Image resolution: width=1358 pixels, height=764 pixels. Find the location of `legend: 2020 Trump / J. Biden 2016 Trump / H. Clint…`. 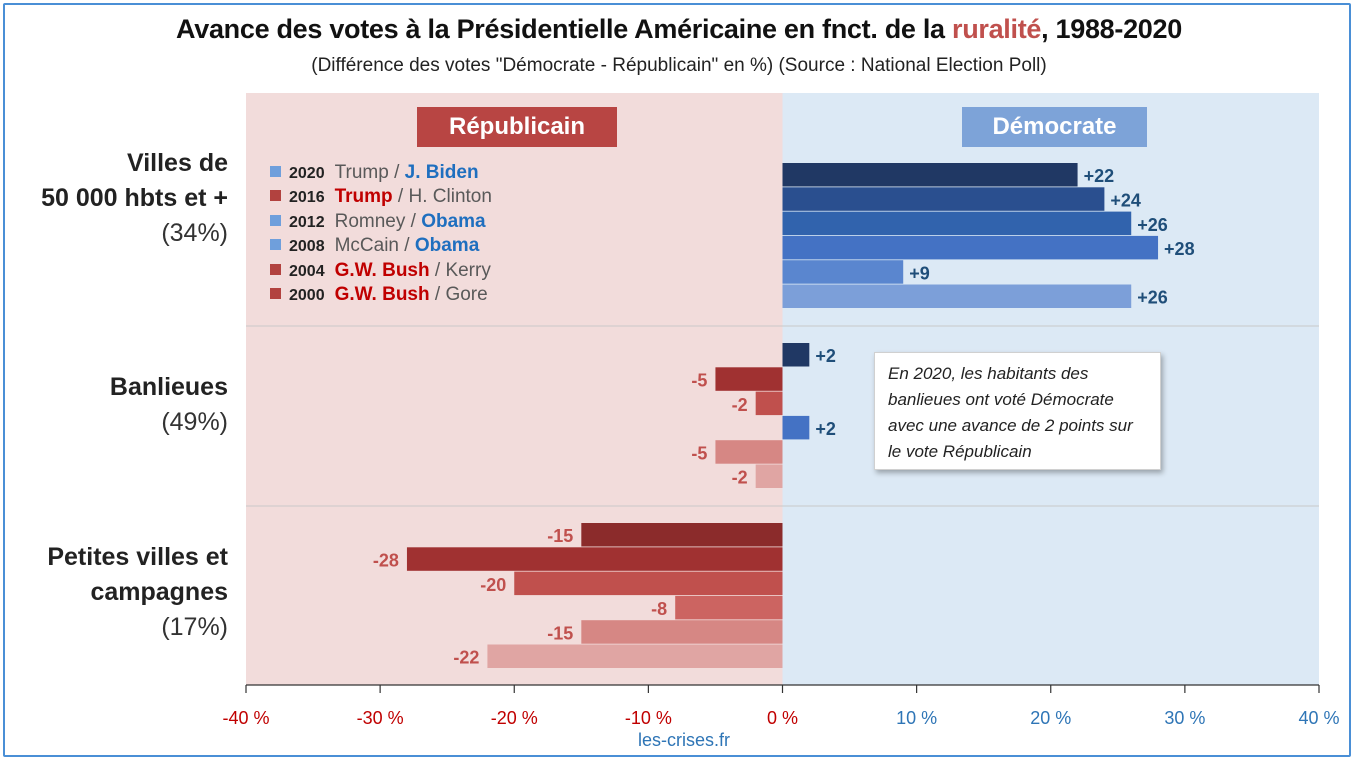

legend: 2020 Trump / J. Biden 2016 Trump / H. Clint… is located at coordinates (381, 234).